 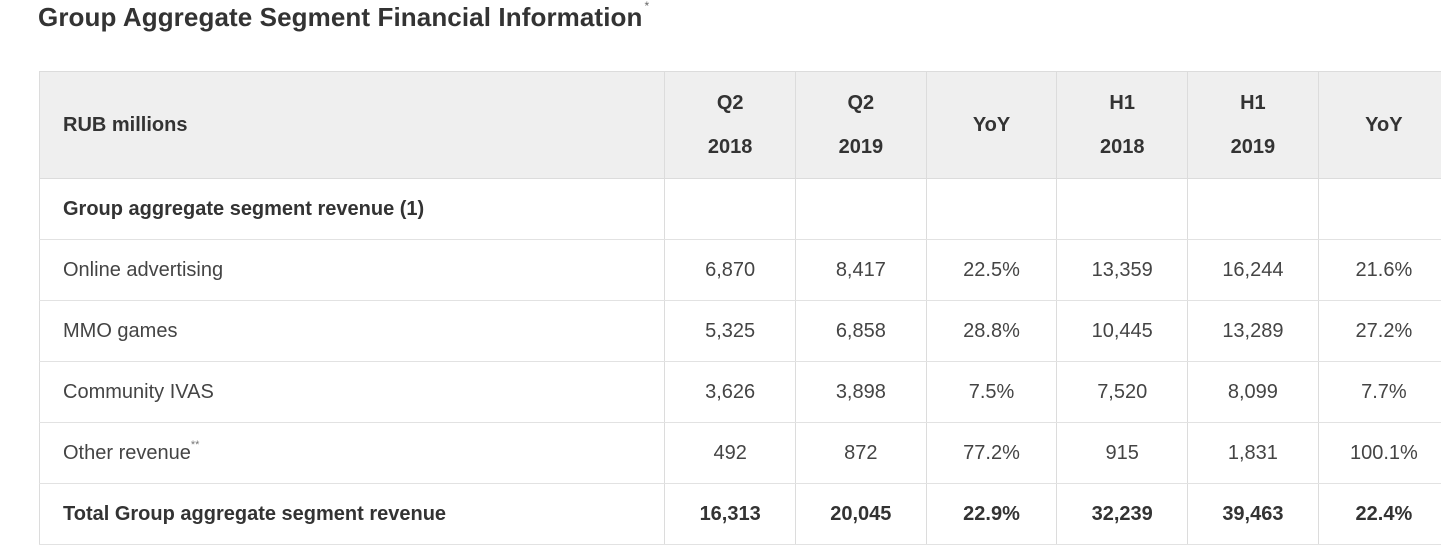 I want to click on section-row: Group aggregate segment revenue (1), so click(x=739, y=209).